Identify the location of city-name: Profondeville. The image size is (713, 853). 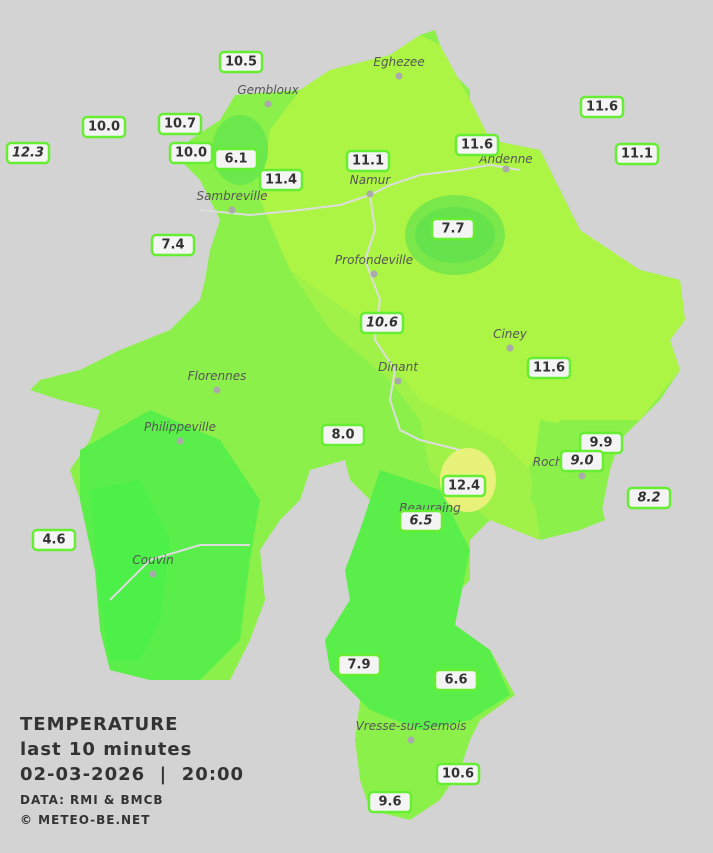
(374, 260).